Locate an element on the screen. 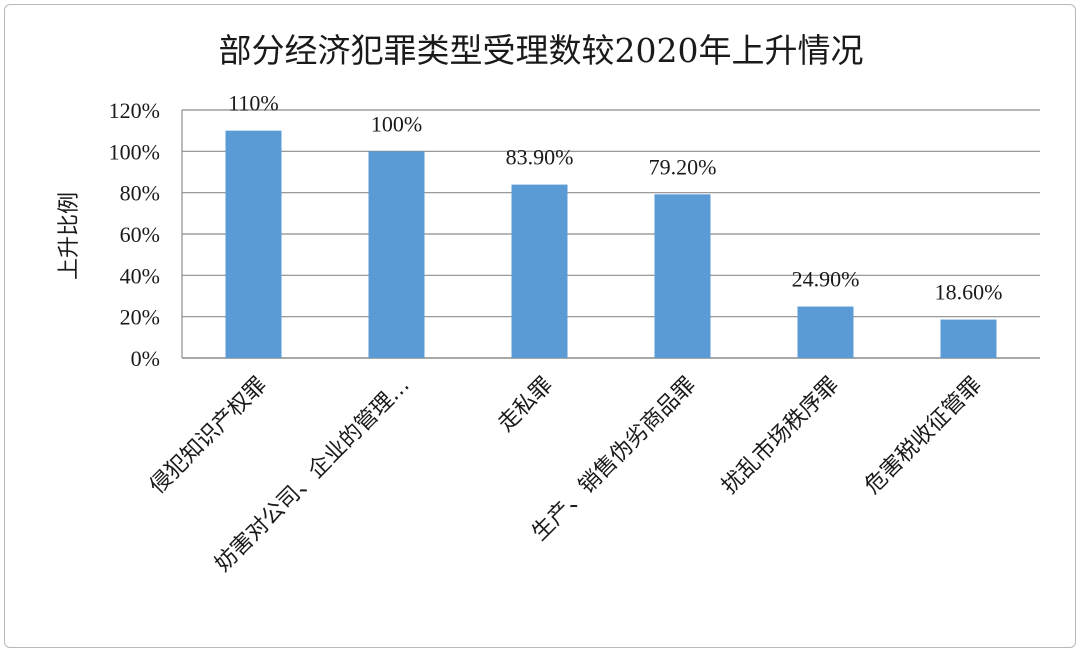 The width and height of the screenshot is (1082, 654). y-axis-label: 上升比例 is located at coordinates (69, 236).